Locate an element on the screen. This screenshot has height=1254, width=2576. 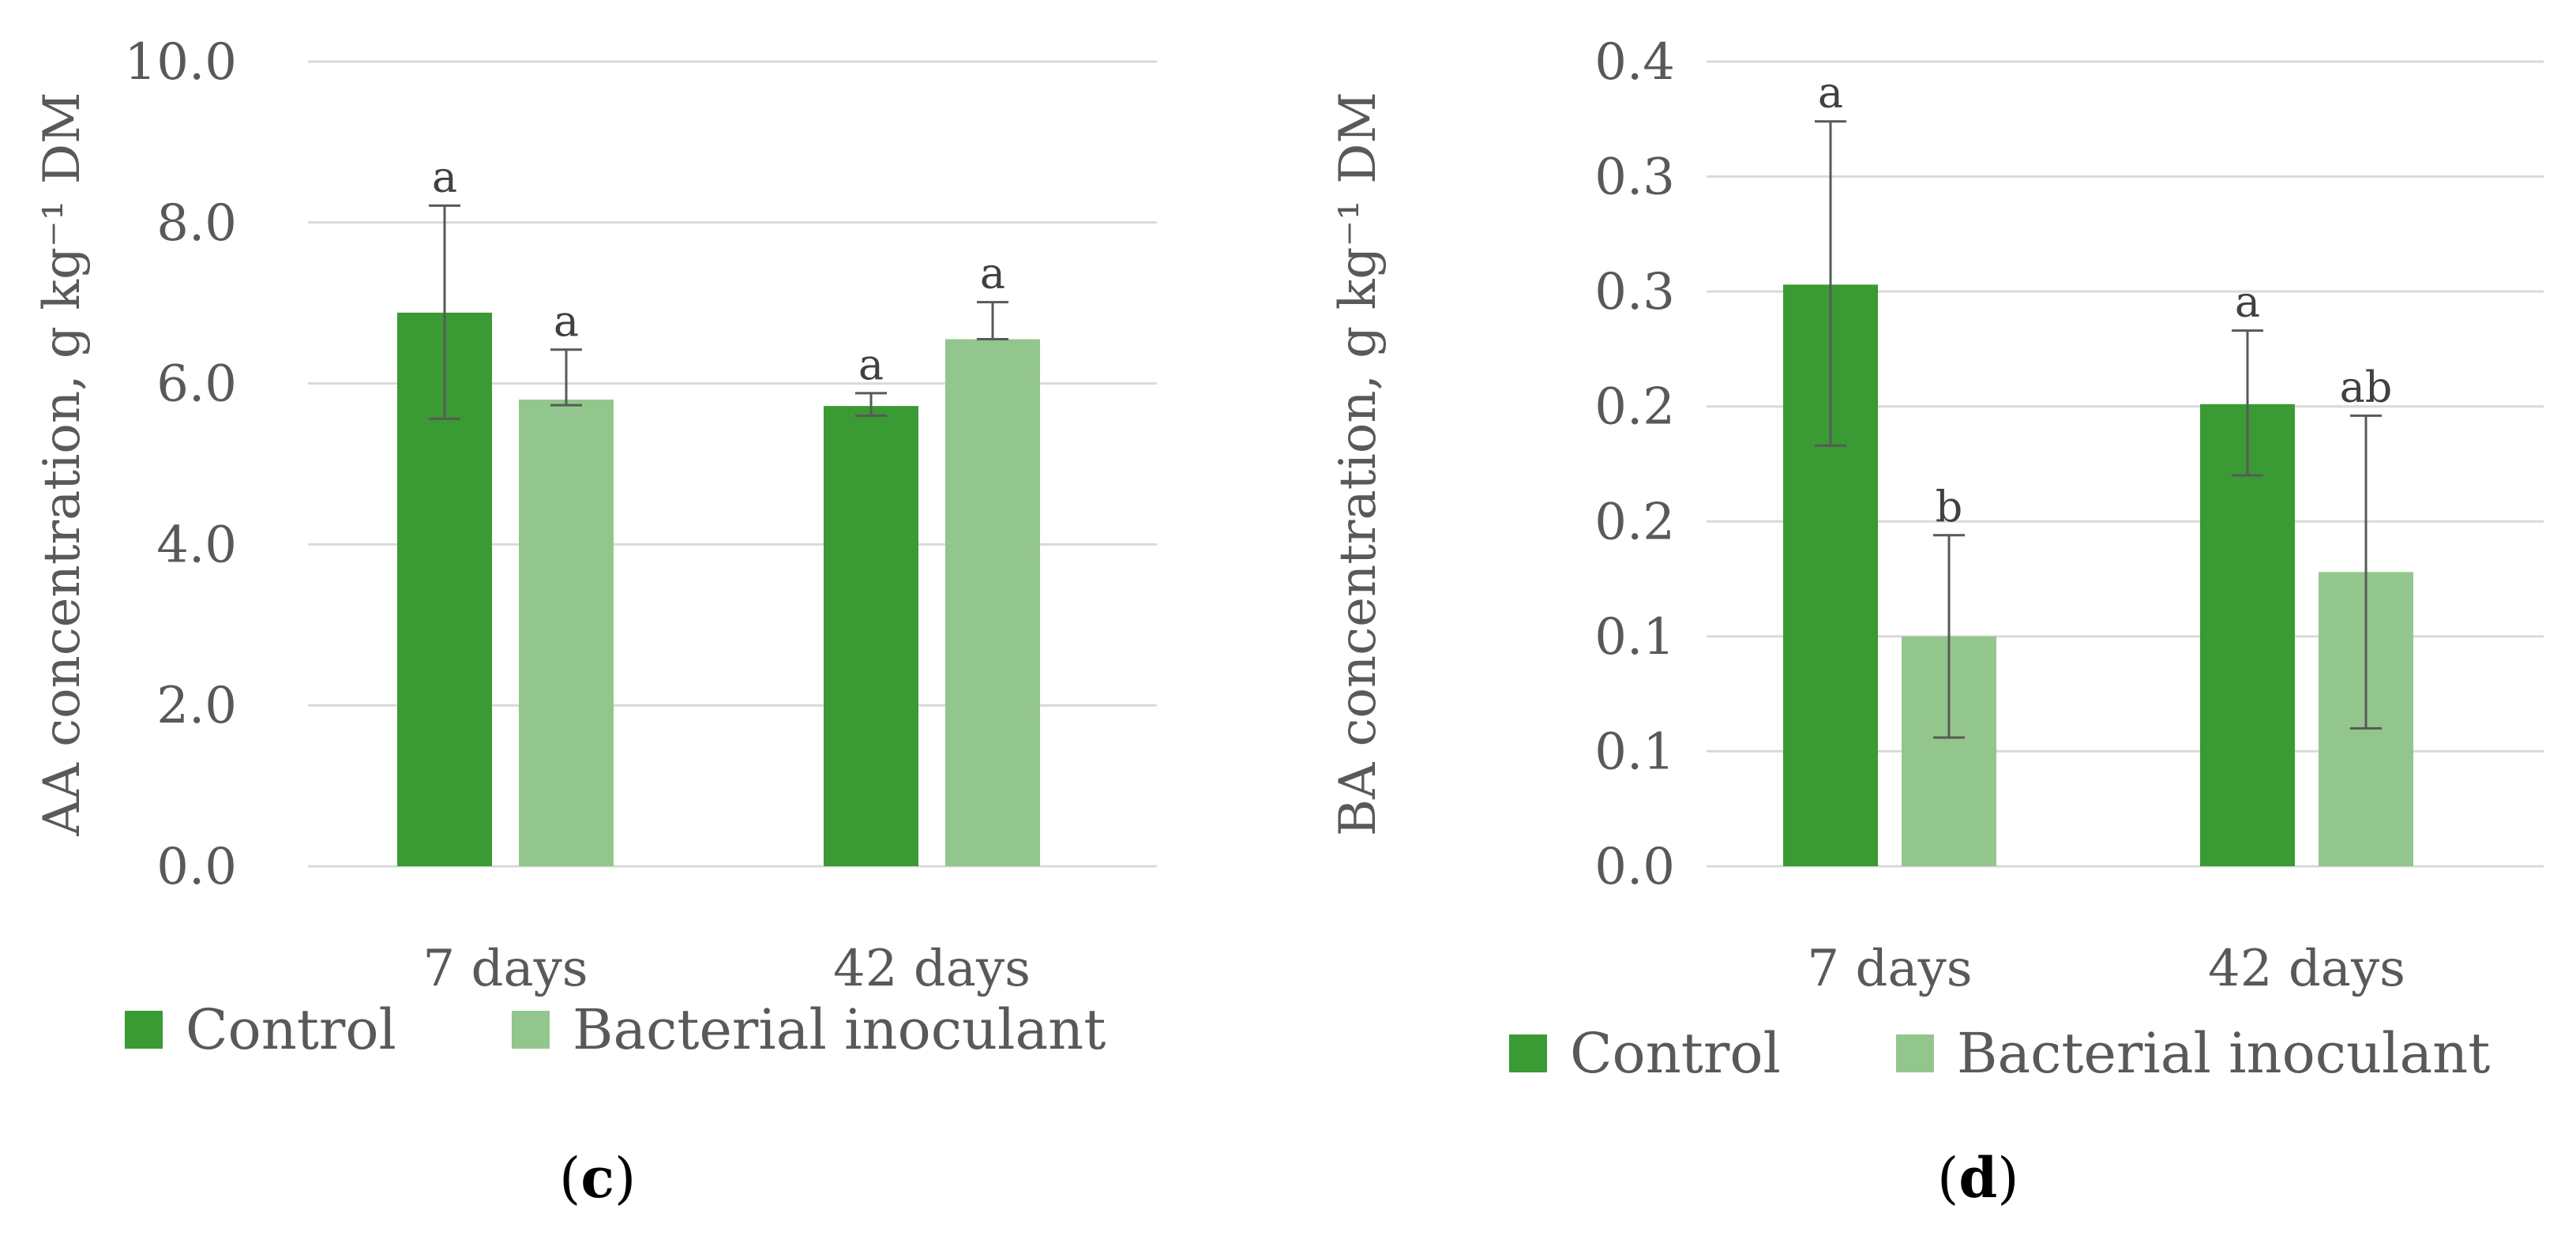
y-axis-label: AA concentration, g kg⁻¹ DM is located at coordinates (62, 464).